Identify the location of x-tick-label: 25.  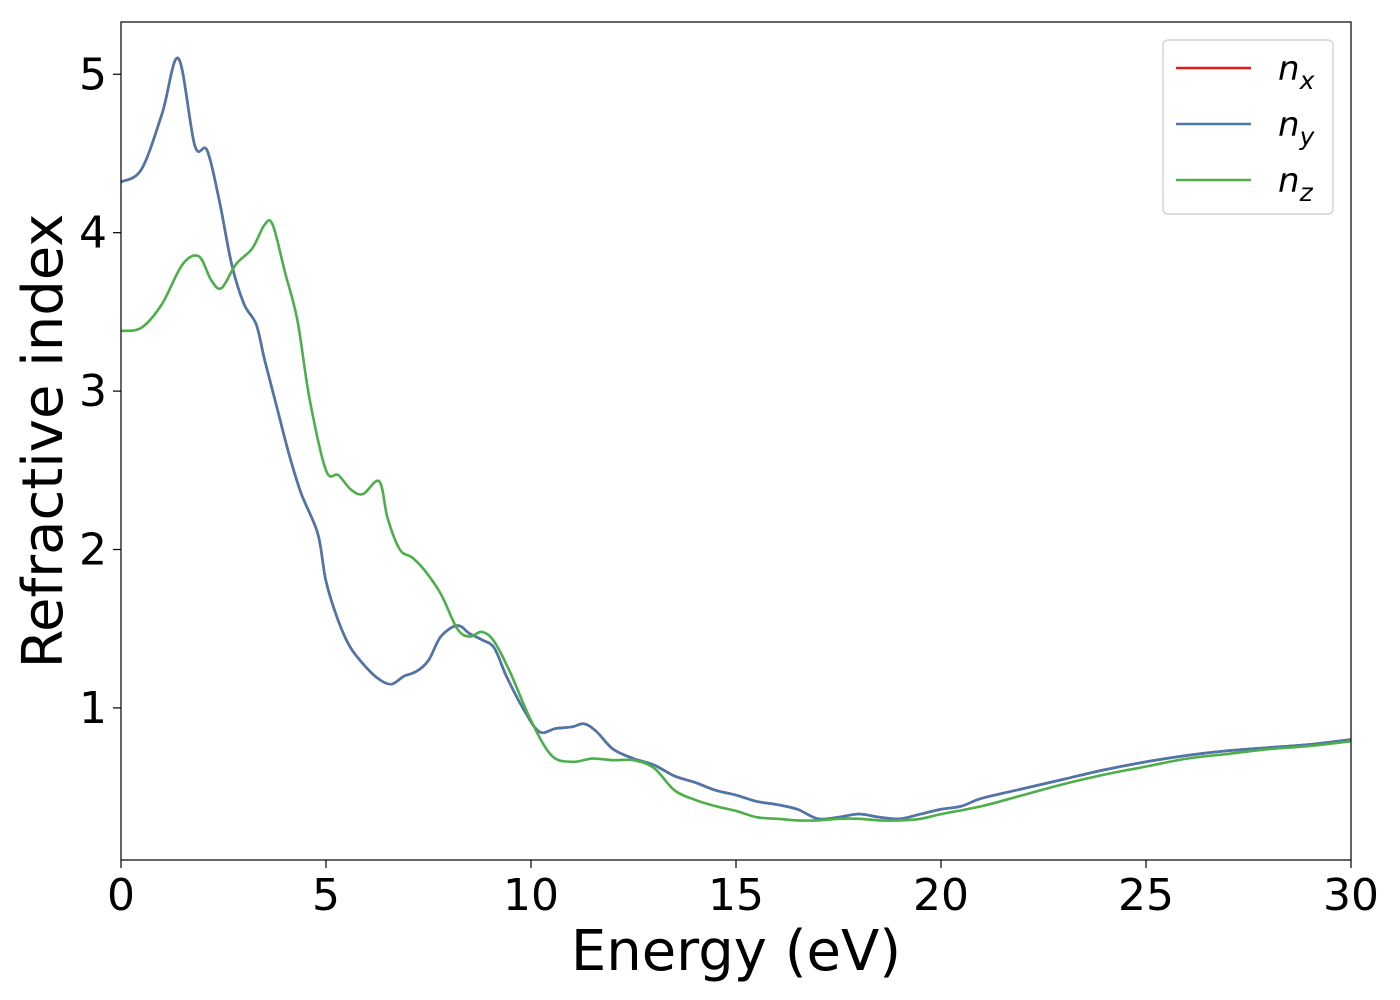
(1146, 895).